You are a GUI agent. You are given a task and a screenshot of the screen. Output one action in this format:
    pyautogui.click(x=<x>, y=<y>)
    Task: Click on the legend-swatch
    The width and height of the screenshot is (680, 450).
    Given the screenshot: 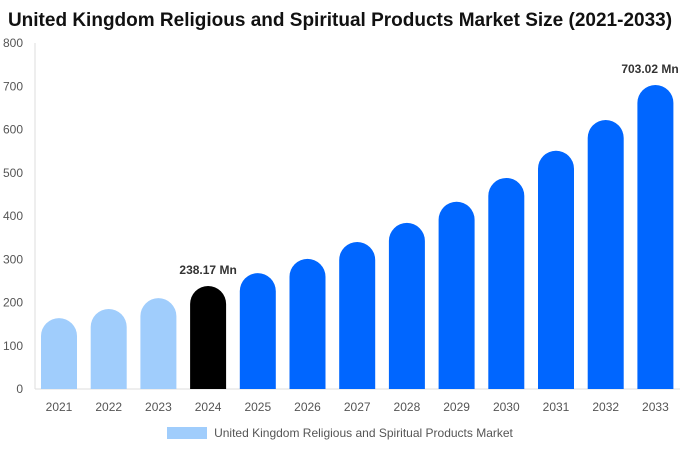 What is the action you would take?
    pyautogui.click(x=187, y=433)
    